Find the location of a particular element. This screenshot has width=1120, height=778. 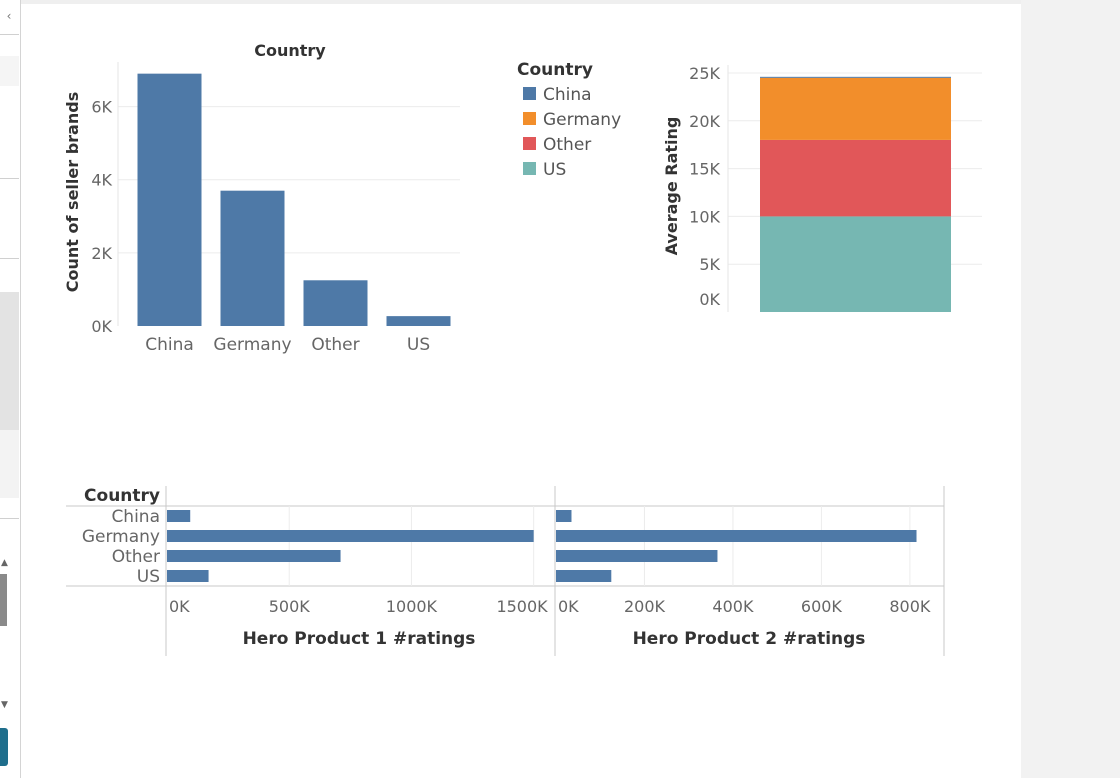

color-legend: Country China Germany Other US is located at coordinates (569, 120).